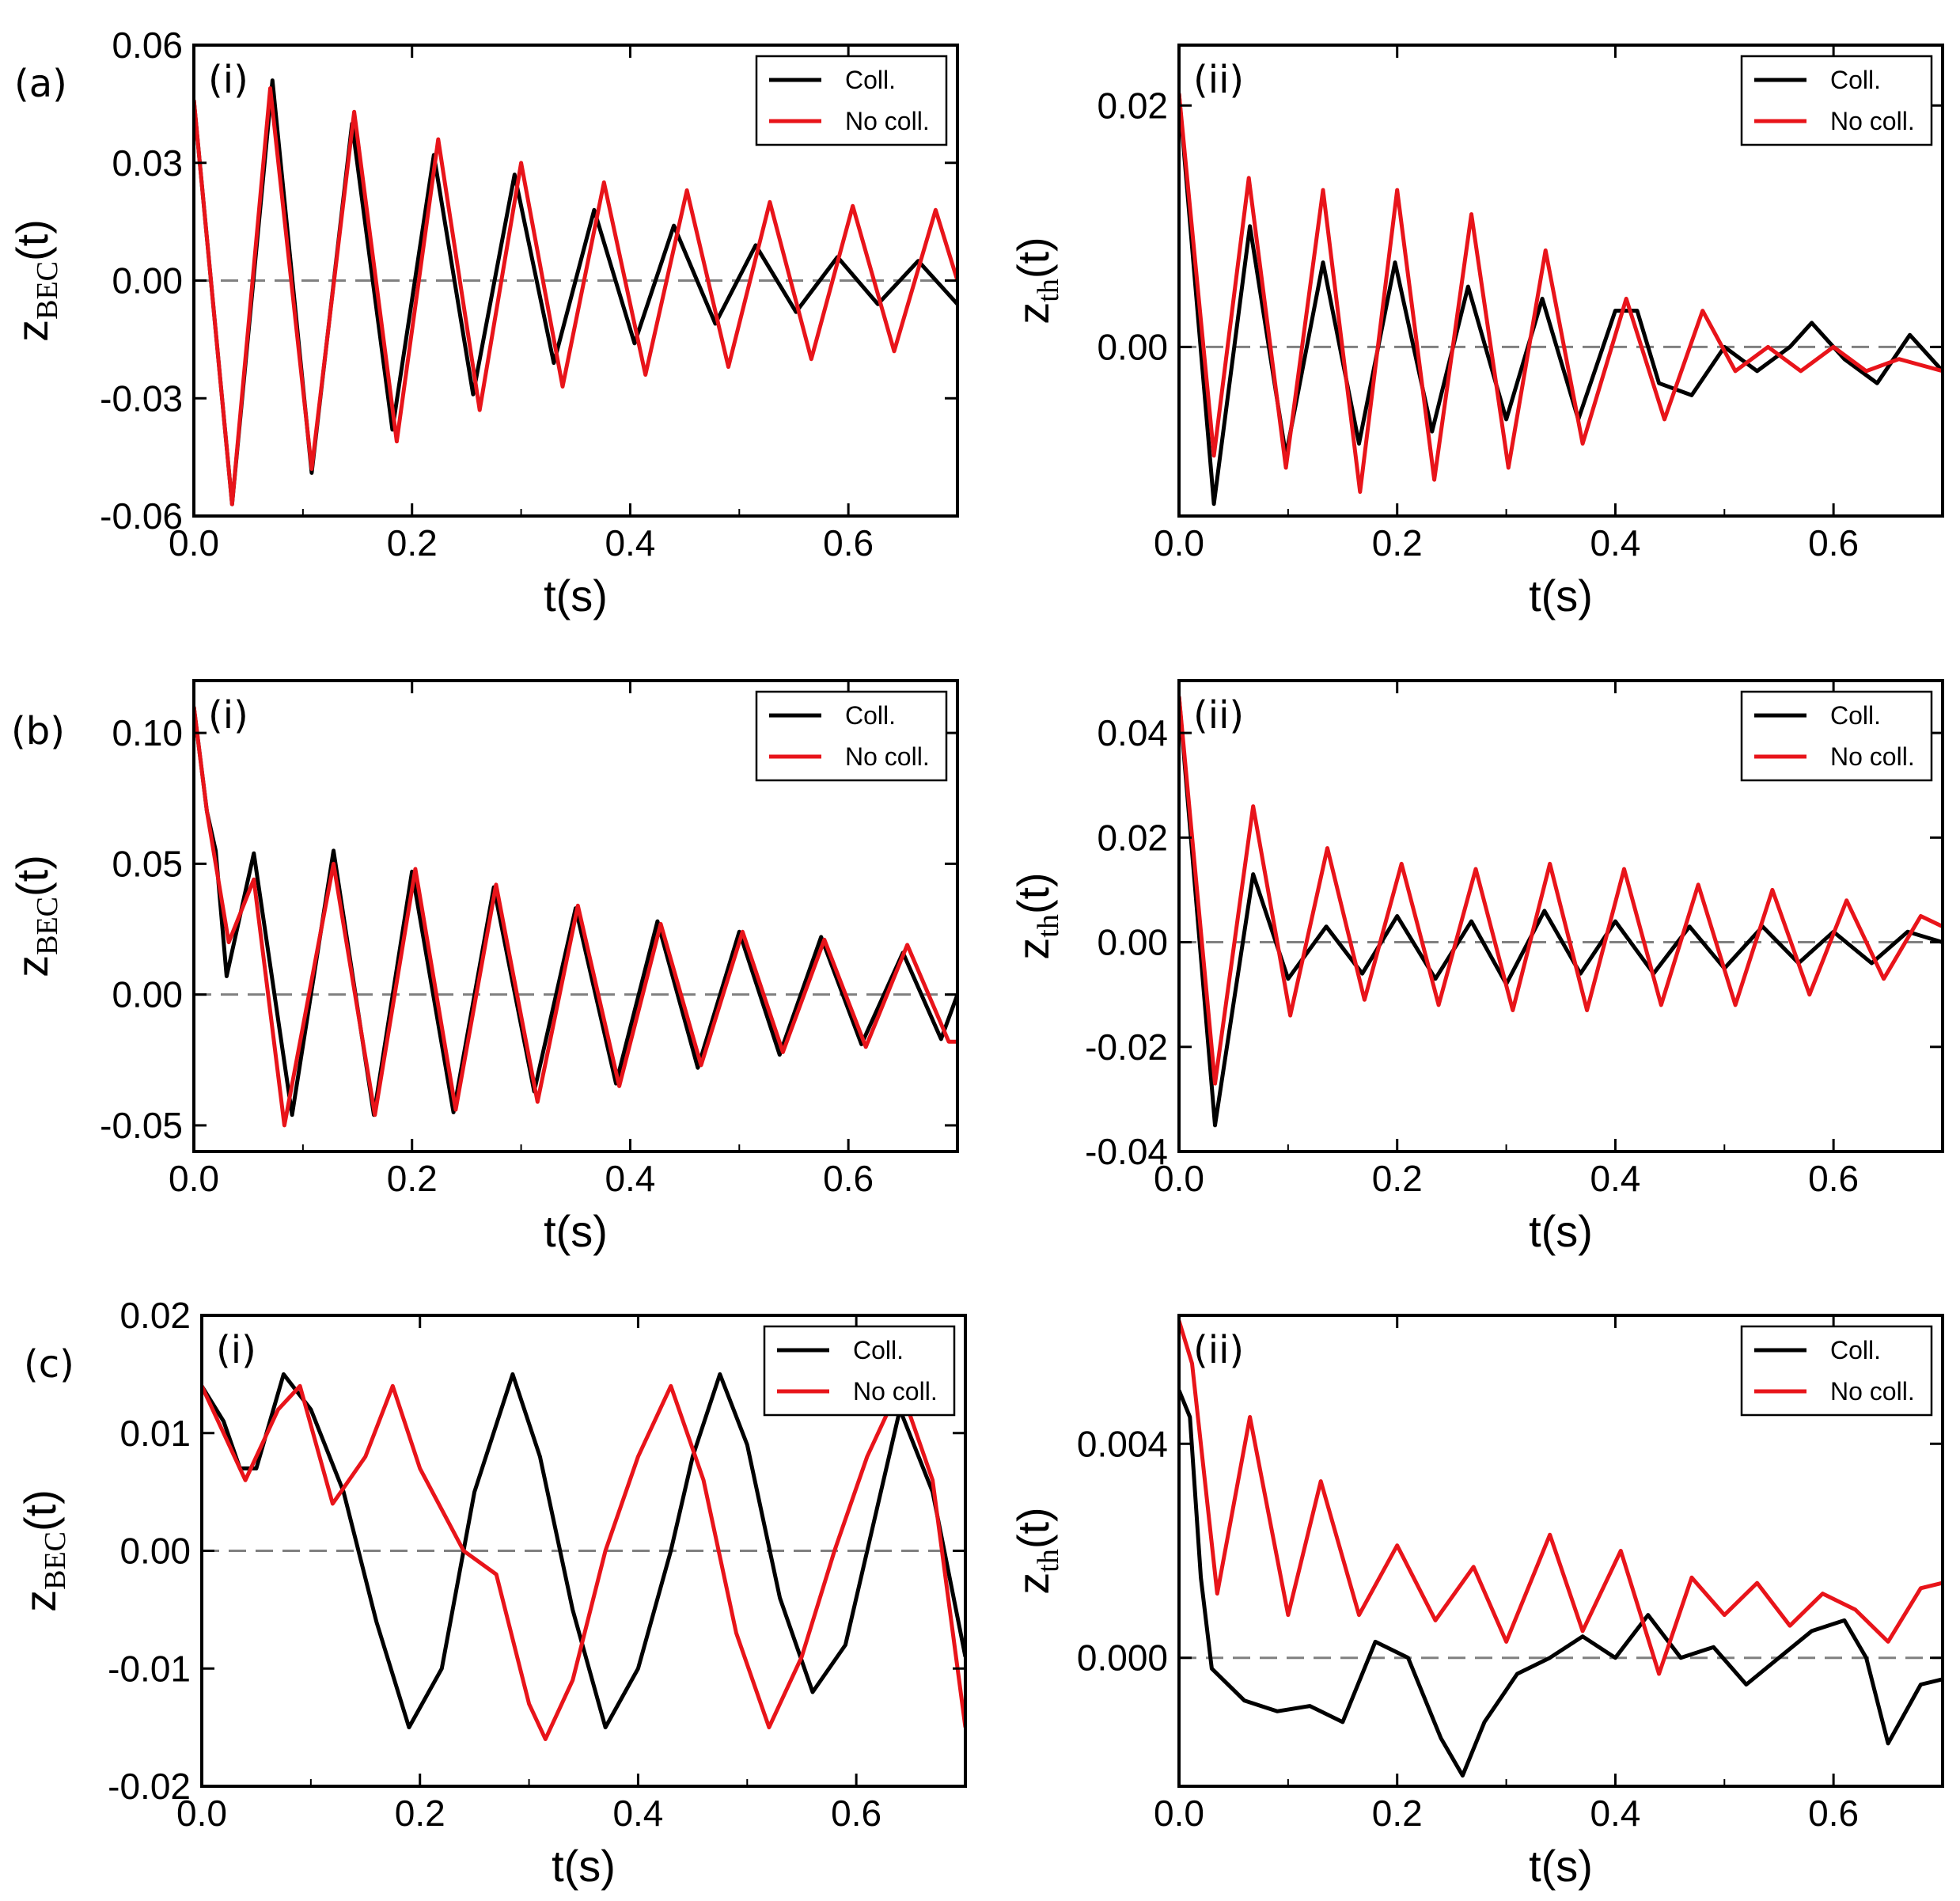  What do you see at coordinates (38, 731) in the screenshot?
I see `row-label-b: (b)` at bounding box center [38, 731].